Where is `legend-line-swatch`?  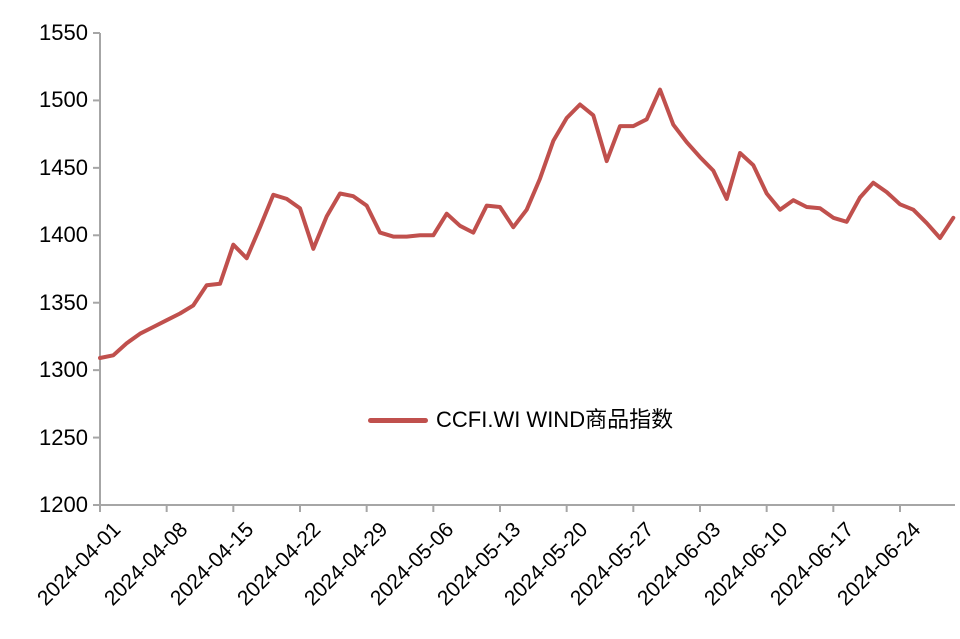 legend-line-swatch is located at coordinates (398, 420).